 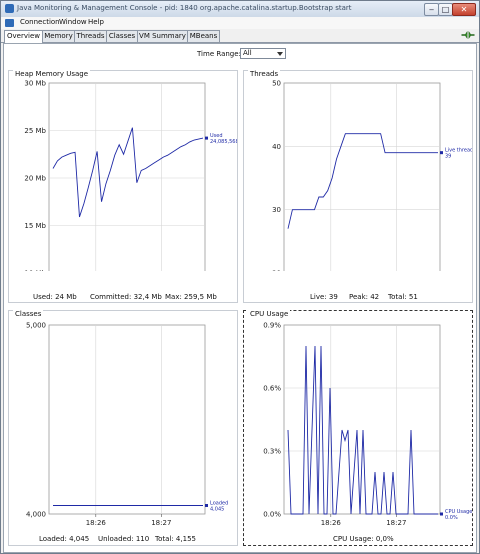 What do you see at coordinates (458, 512) in the screenshot?
I see `series-legend-label: CPU Usage` at bounding box center [458, 512].